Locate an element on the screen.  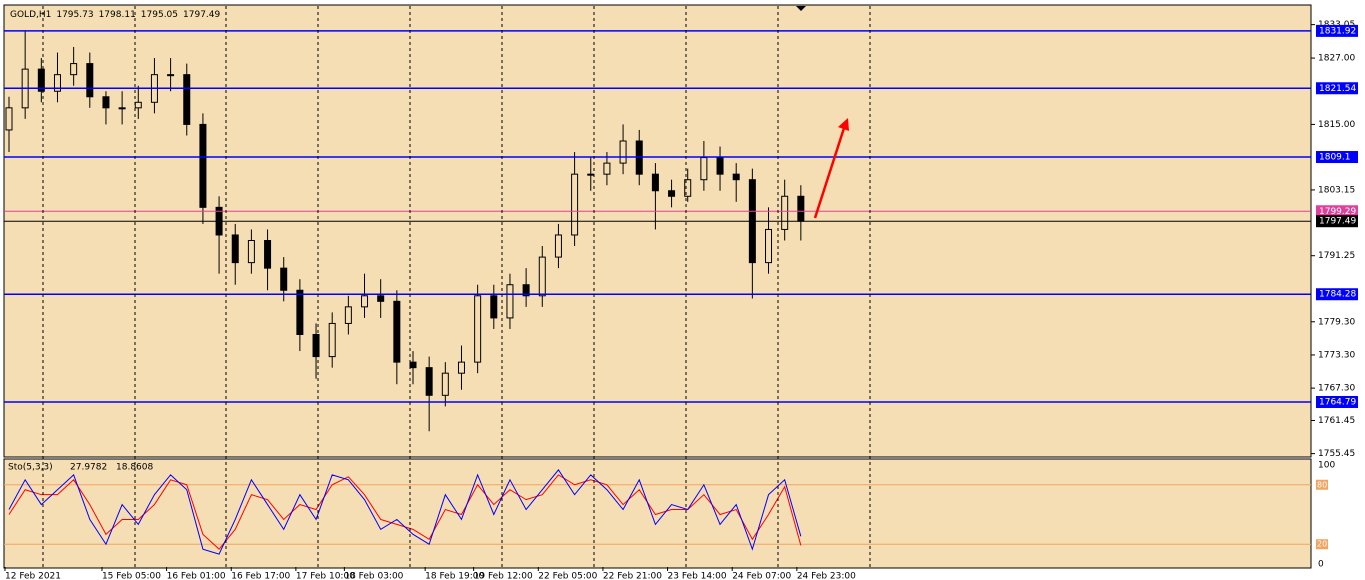
header-value: 1797.49 is located at coordinates (201, 15).